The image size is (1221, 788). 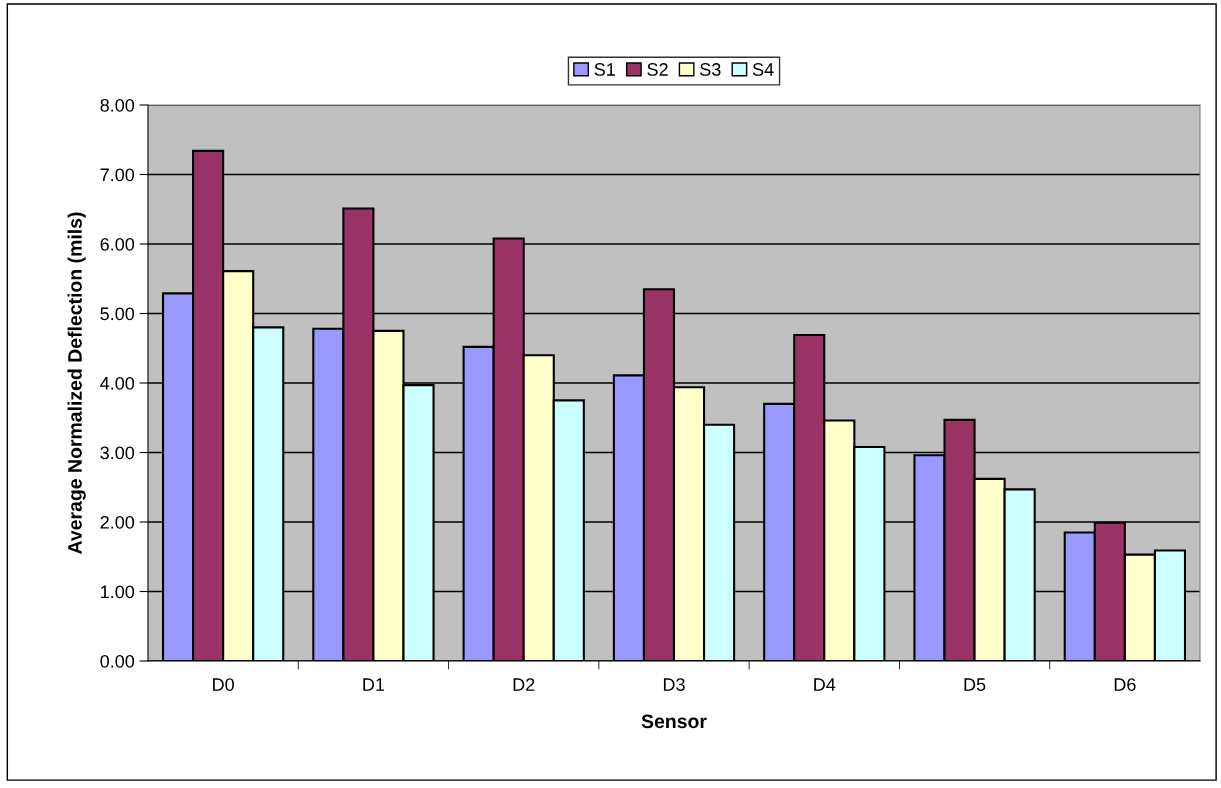 I want to click on y-axis-title: Average Normalized Deflection (mils), so click(x=76, y=383).